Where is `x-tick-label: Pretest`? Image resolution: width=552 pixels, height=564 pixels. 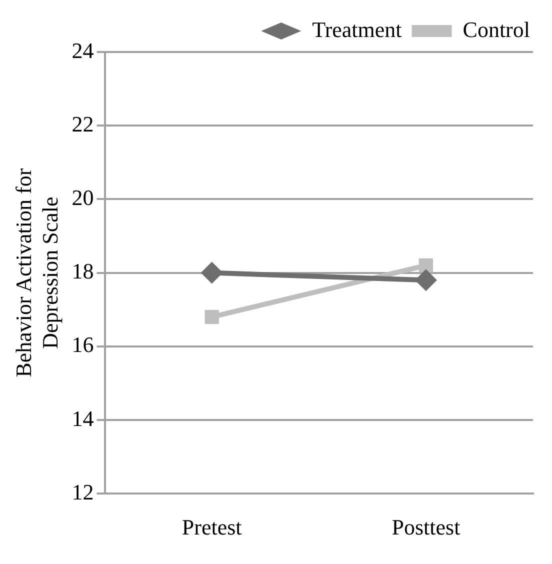
x-tick-label: Pretest is located at coordinates (212, 527).